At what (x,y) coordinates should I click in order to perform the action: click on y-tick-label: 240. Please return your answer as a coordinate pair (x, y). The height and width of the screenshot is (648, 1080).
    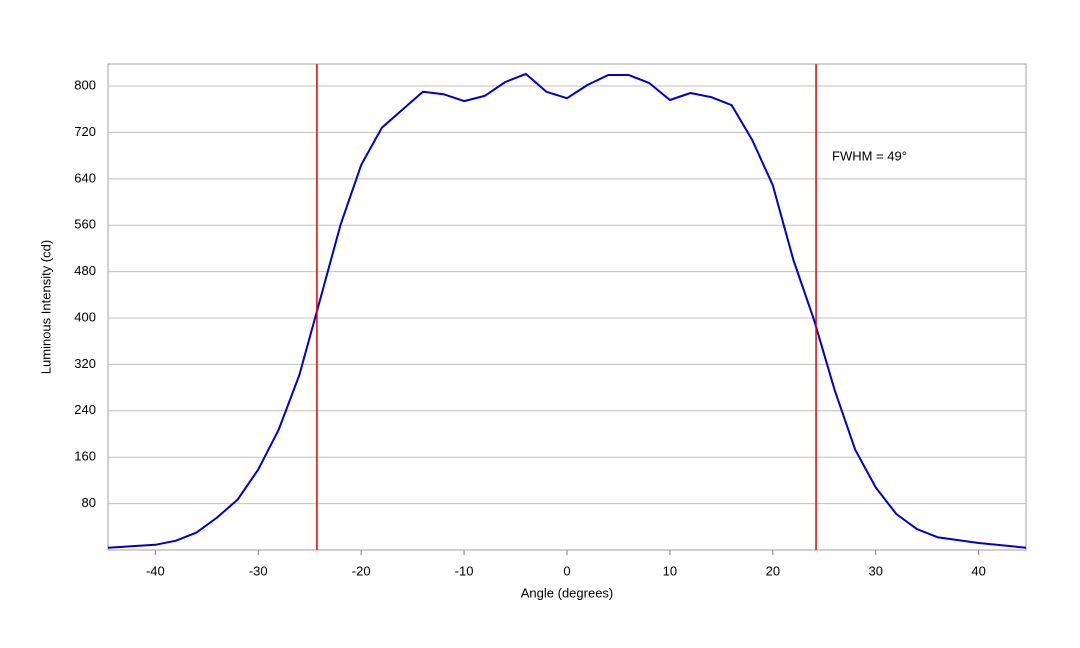
    Looking at the image, I should click on (85, 409).